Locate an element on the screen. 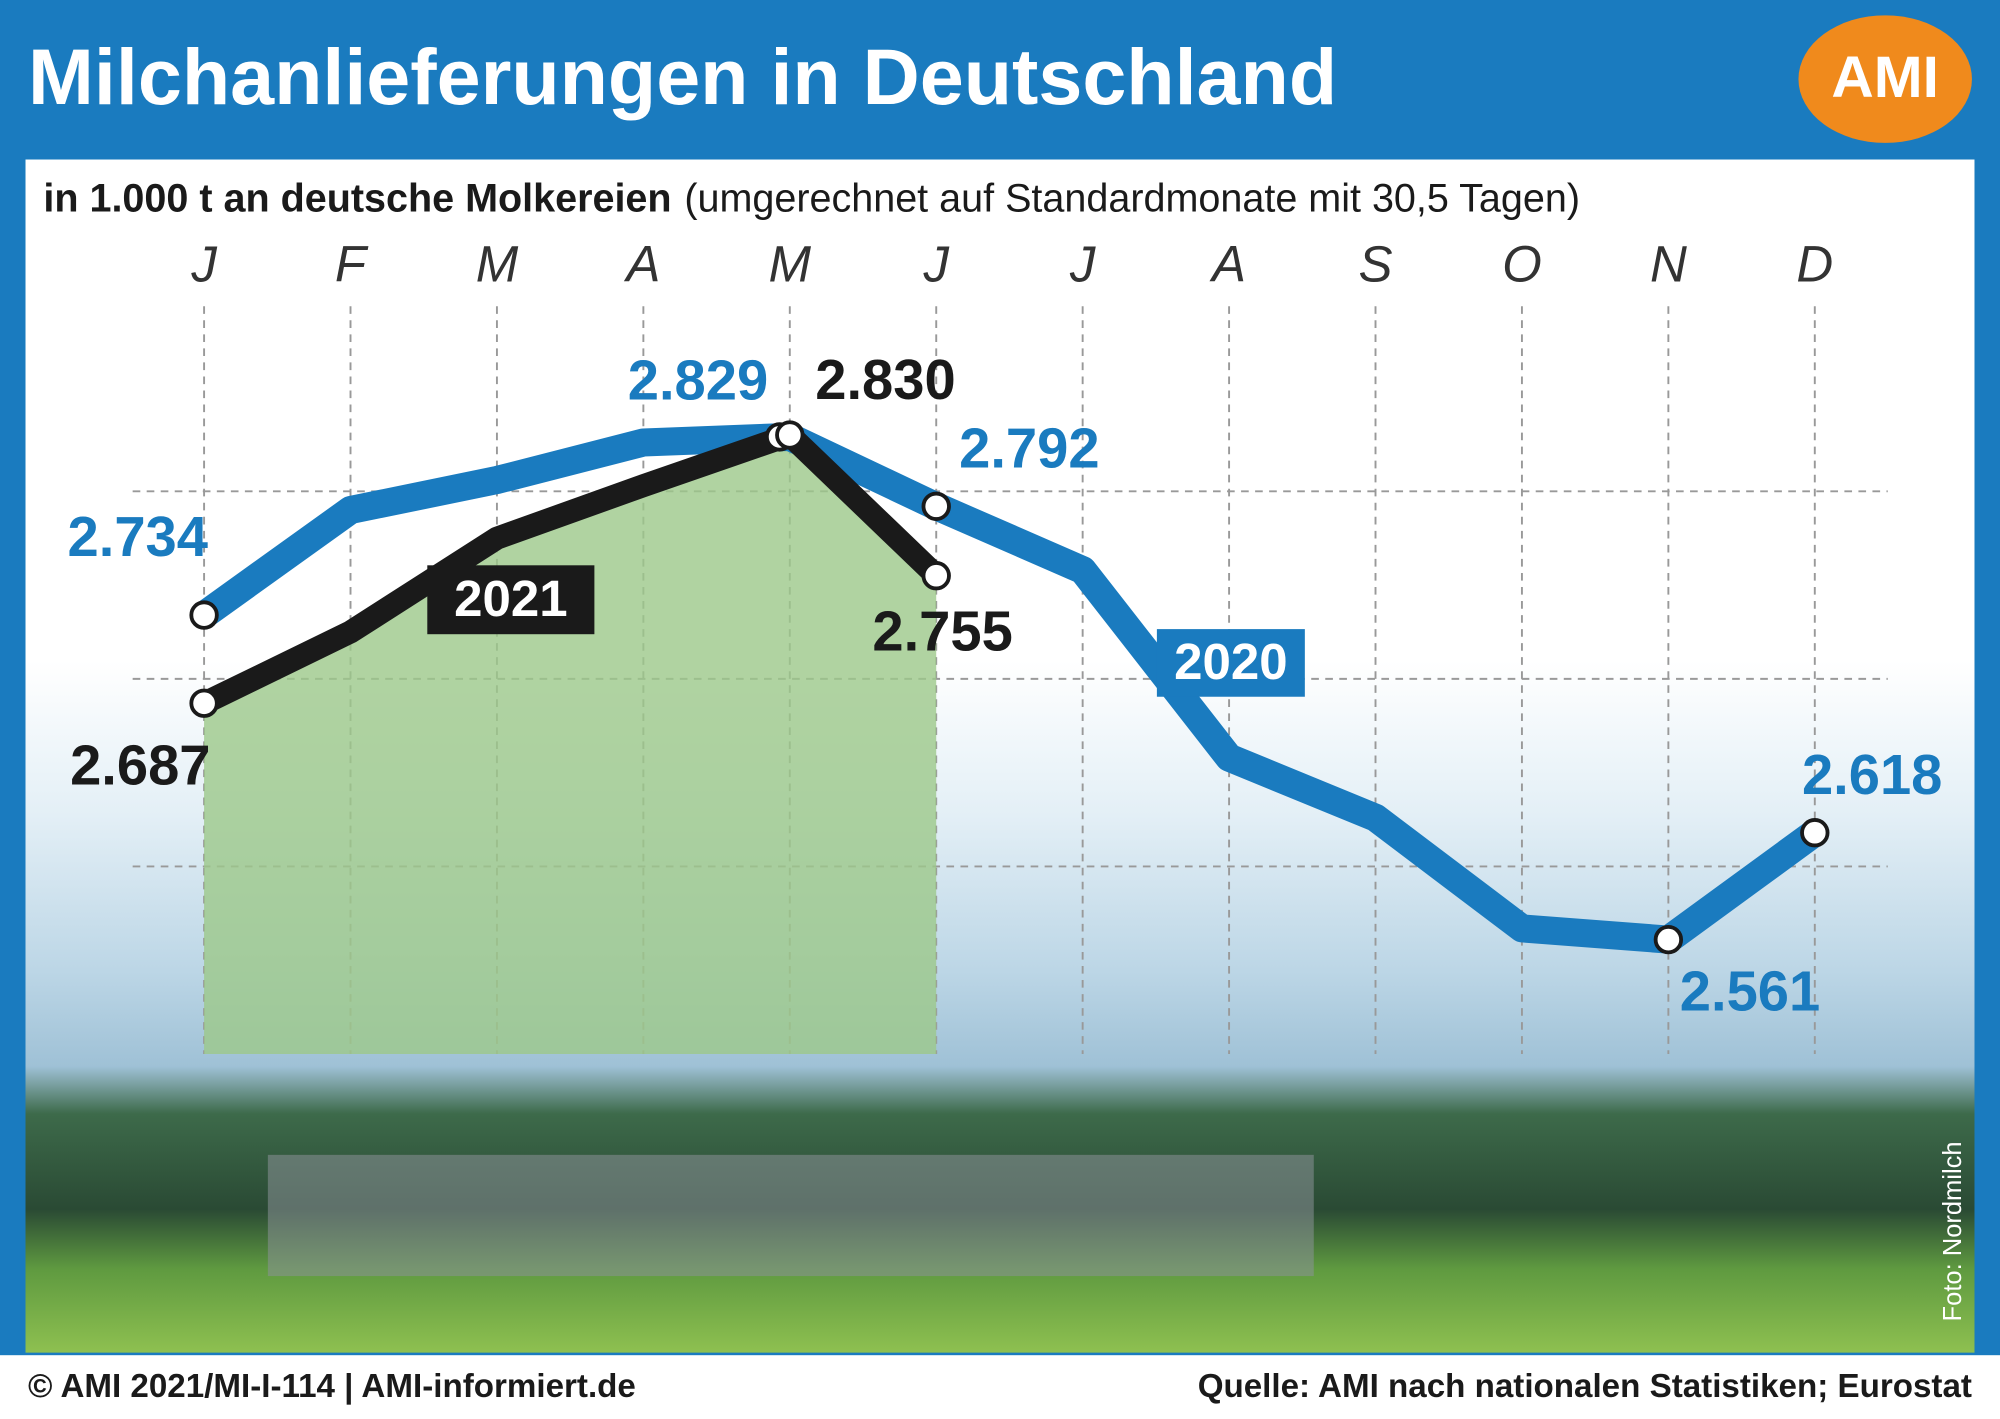 Image resolution: width=2000 pixels, height=1419 pixels. legend-label: 2020 is located at coordinates (1230, 661).